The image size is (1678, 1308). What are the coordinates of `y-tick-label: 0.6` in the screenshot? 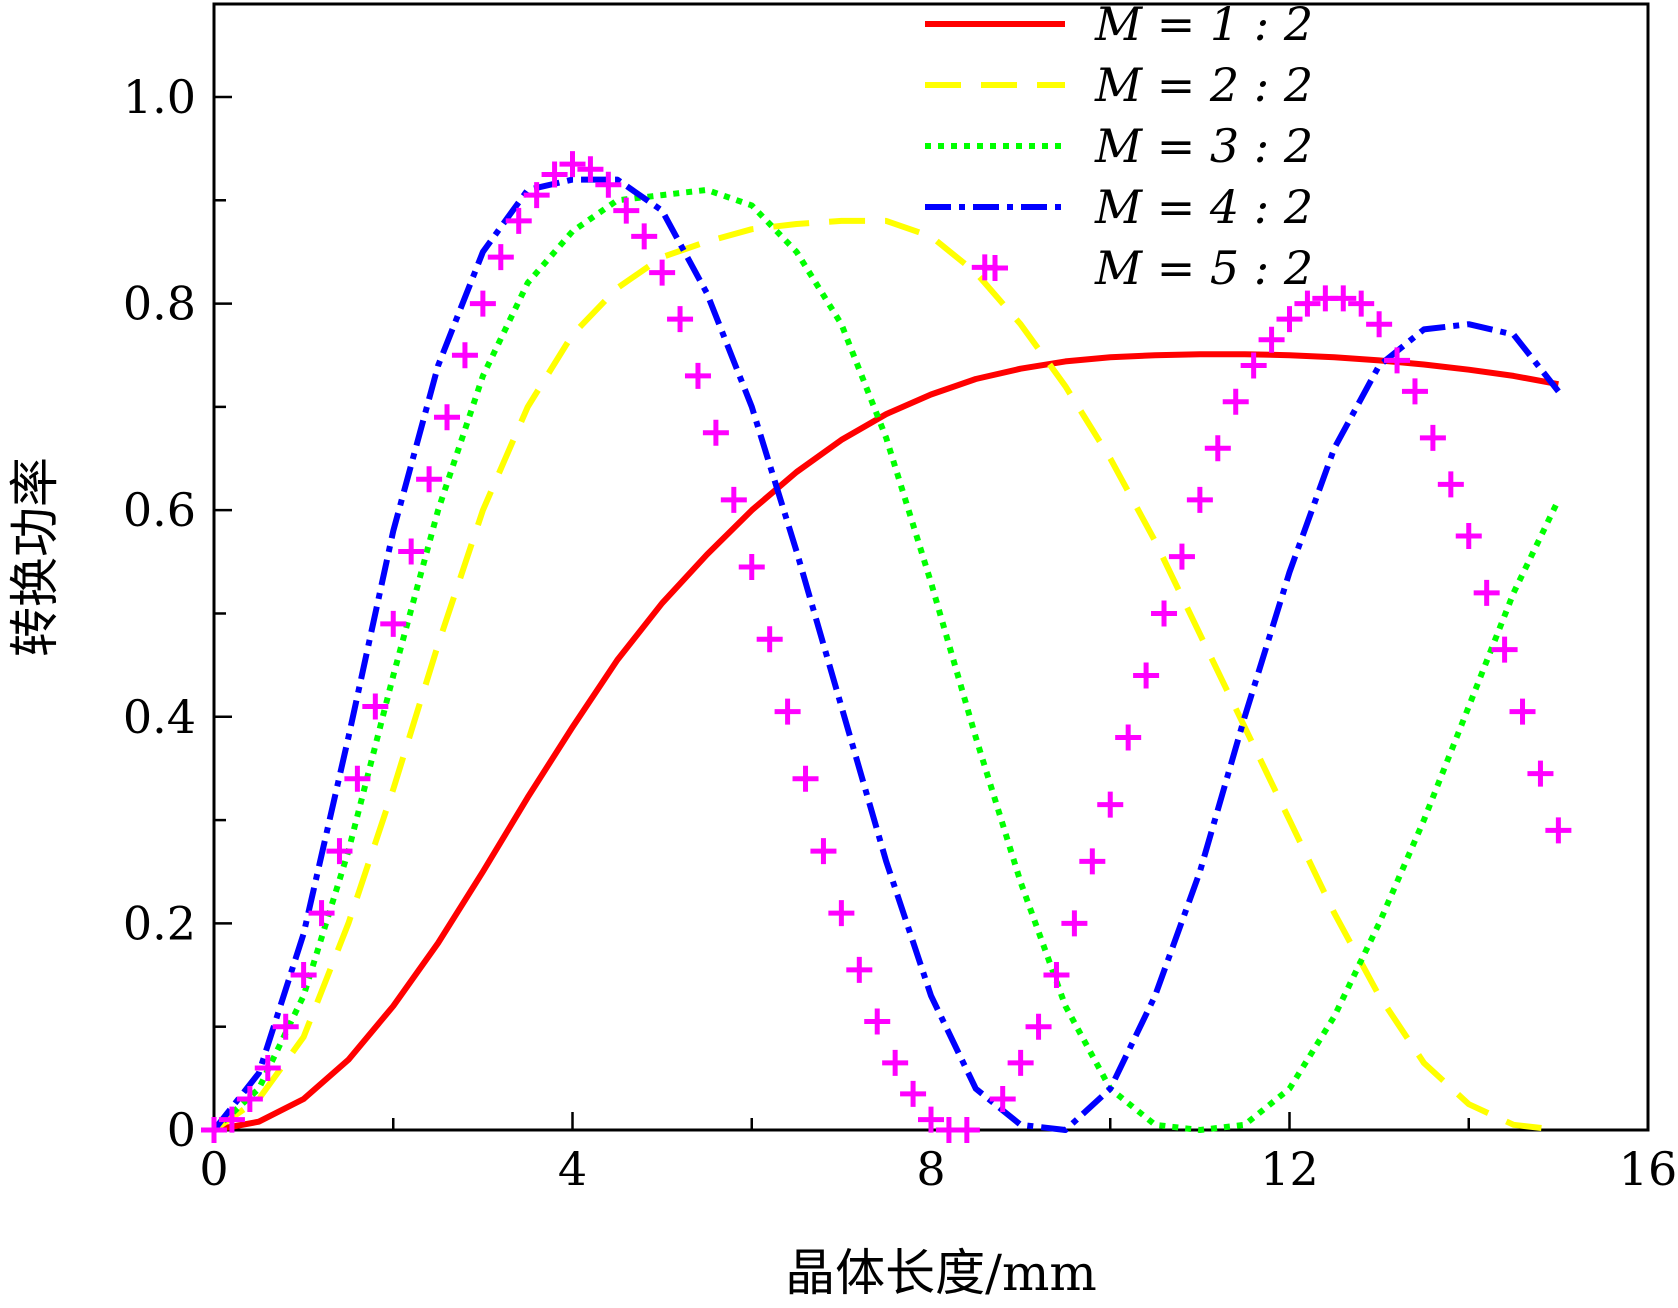 It's located at (159, 510).